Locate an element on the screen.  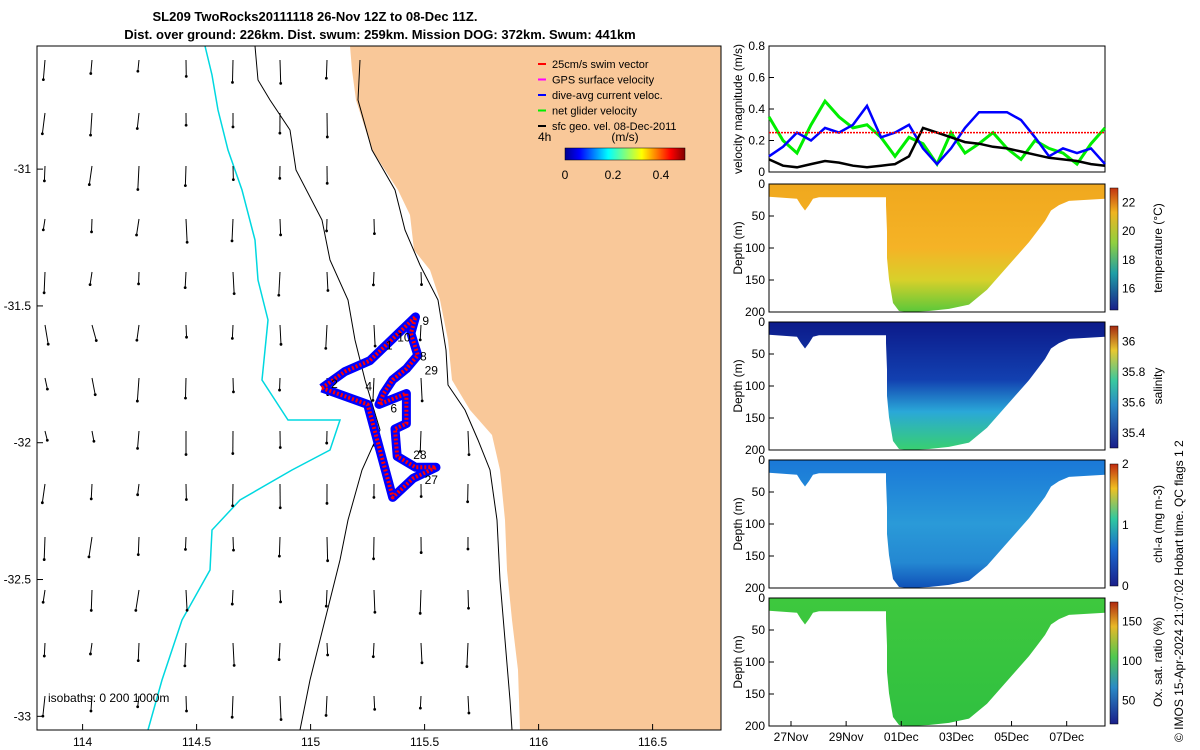
section-ylabel: Depth (m) is located at coordinates (738, 523).